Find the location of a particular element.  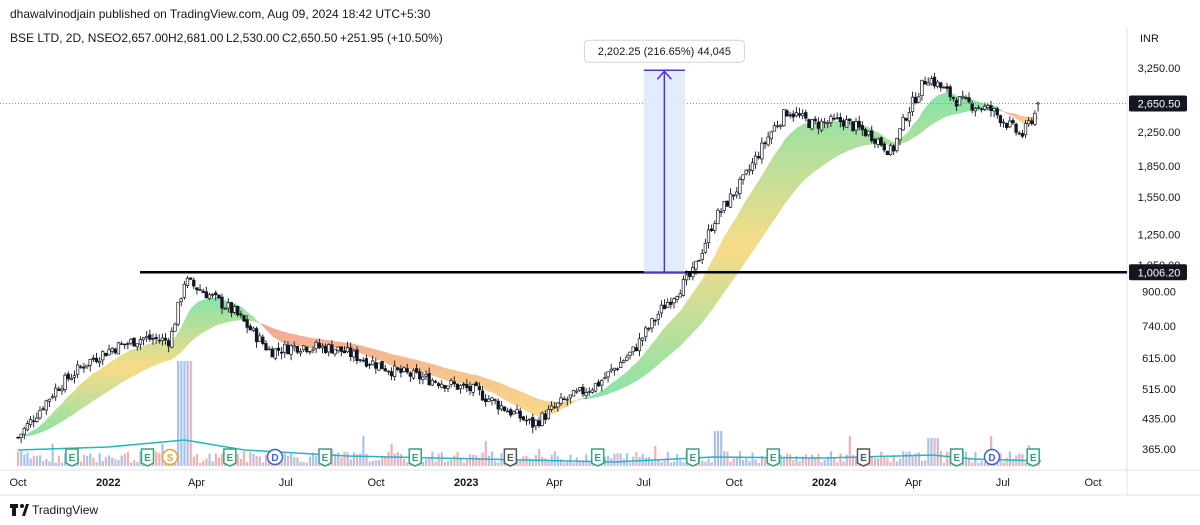

y-tick-label: 2,250.00 is located at coordinates (1159, 133).